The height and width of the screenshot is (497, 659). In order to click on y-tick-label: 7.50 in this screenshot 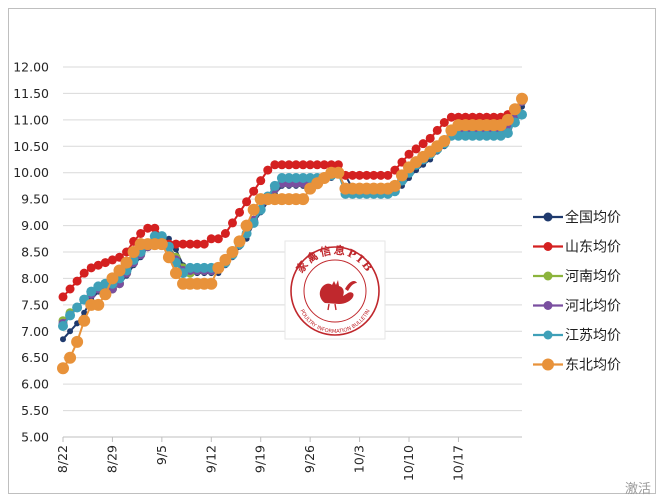, I will do `click(35, 304)`.